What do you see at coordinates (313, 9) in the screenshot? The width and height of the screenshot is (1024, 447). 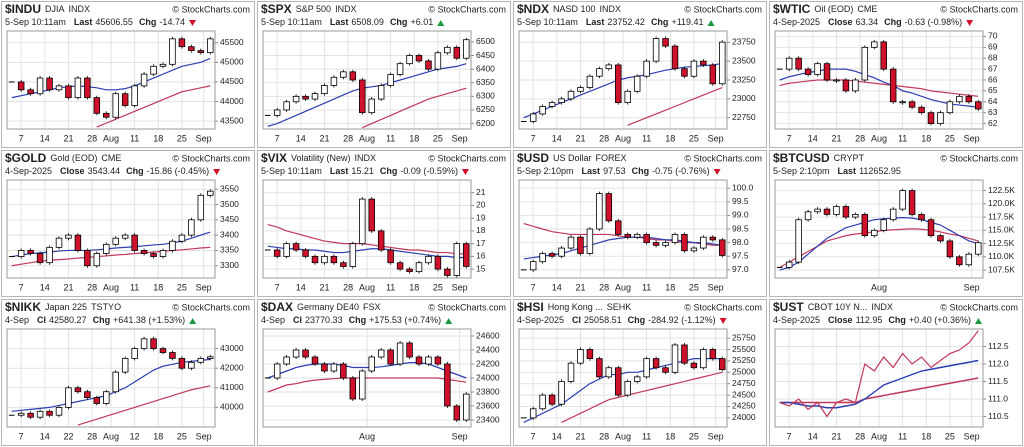 I see `instrument-name: S&P 500` at bounding box center [313, 9].